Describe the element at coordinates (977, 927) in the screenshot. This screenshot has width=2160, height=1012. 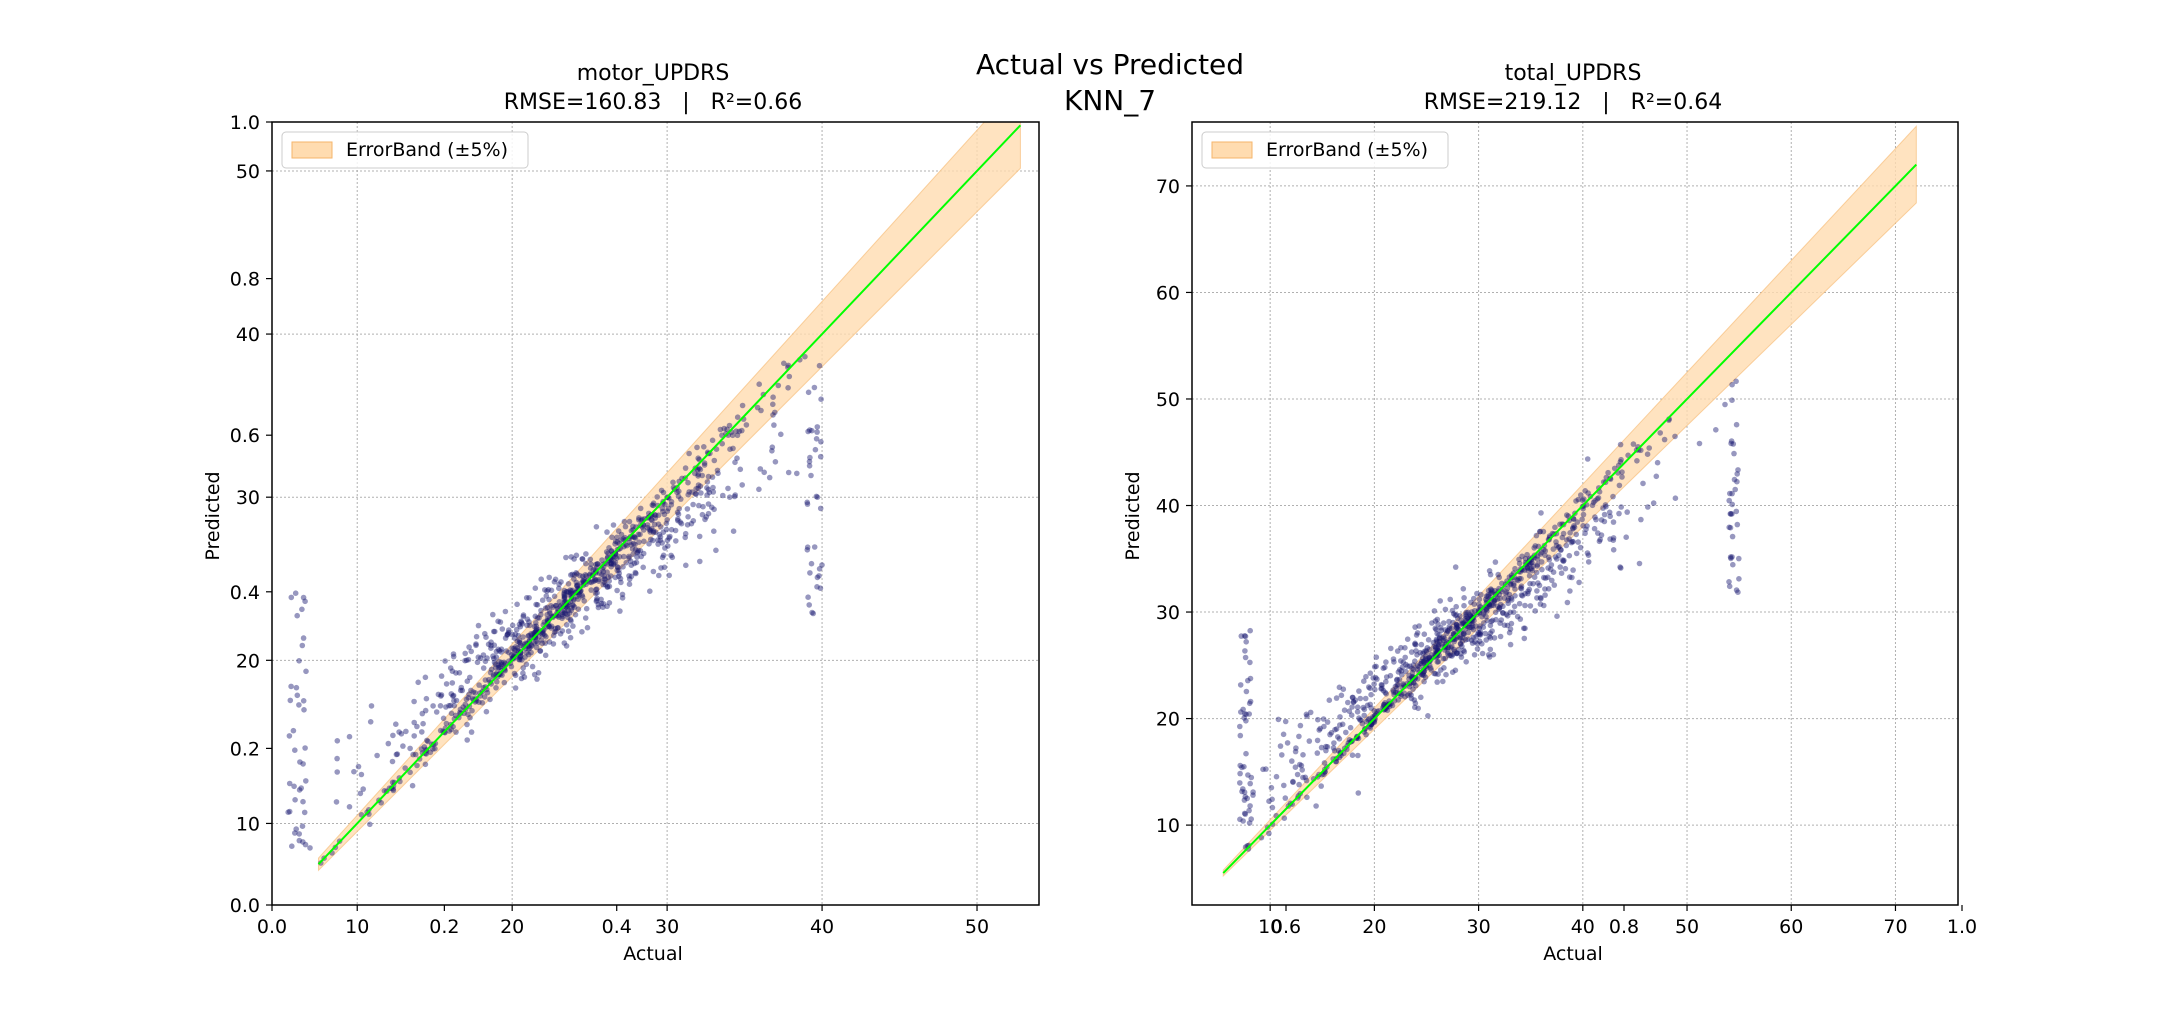
I see `x-tick-label: 50` at that location.